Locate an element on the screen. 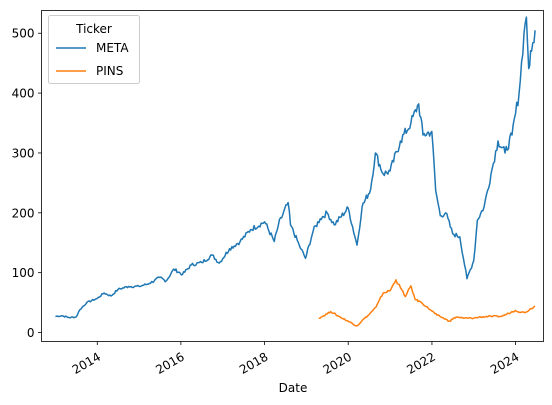 The width and height of the screenshot is (552, 405). y-tick-label: 0 is located at coordinates (31, 333).